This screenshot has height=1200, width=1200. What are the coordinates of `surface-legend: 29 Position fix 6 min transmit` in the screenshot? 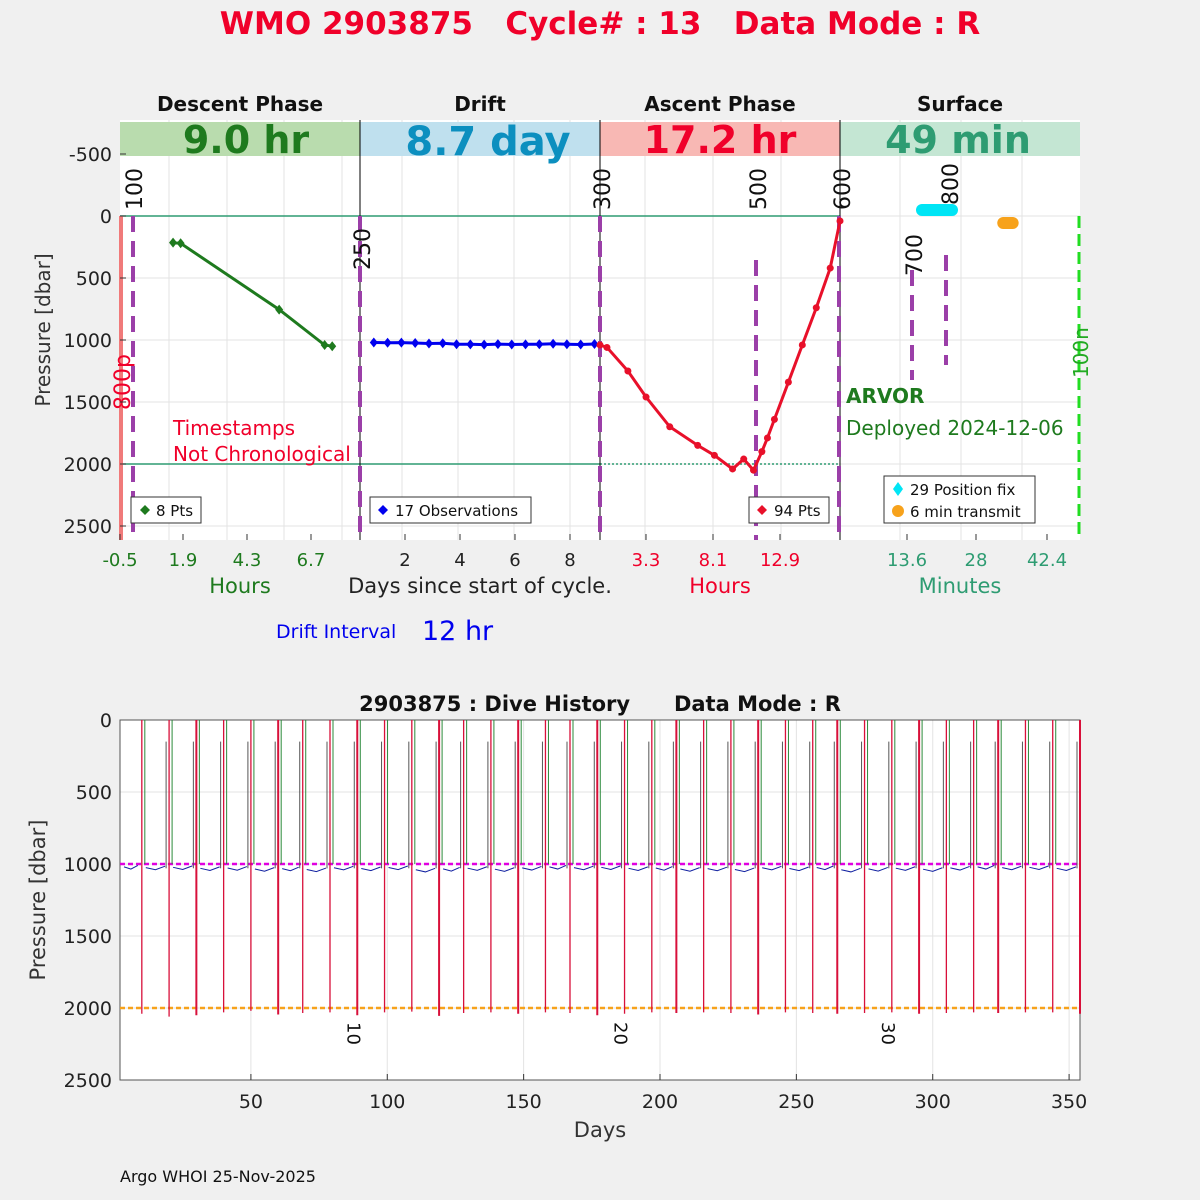 It's located at (959, 499).